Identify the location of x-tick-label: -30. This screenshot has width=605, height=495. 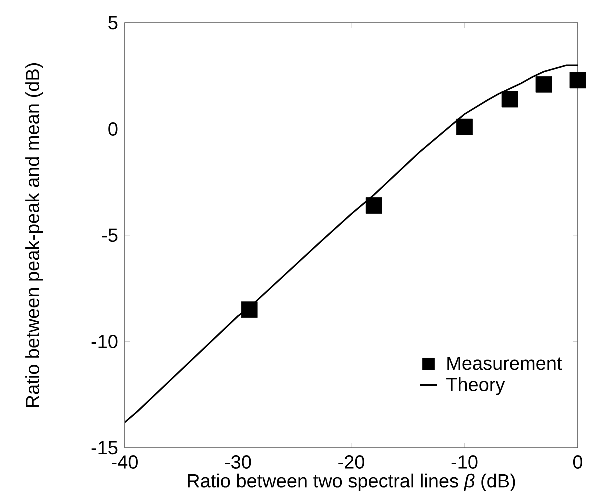
(238, 463).